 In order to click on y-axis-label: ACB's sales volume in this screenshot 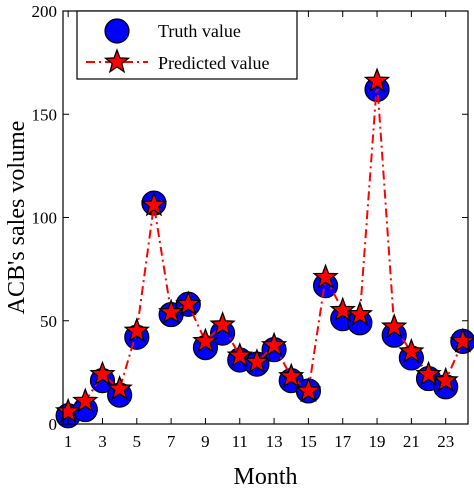, I will do `click(17, 218)`.